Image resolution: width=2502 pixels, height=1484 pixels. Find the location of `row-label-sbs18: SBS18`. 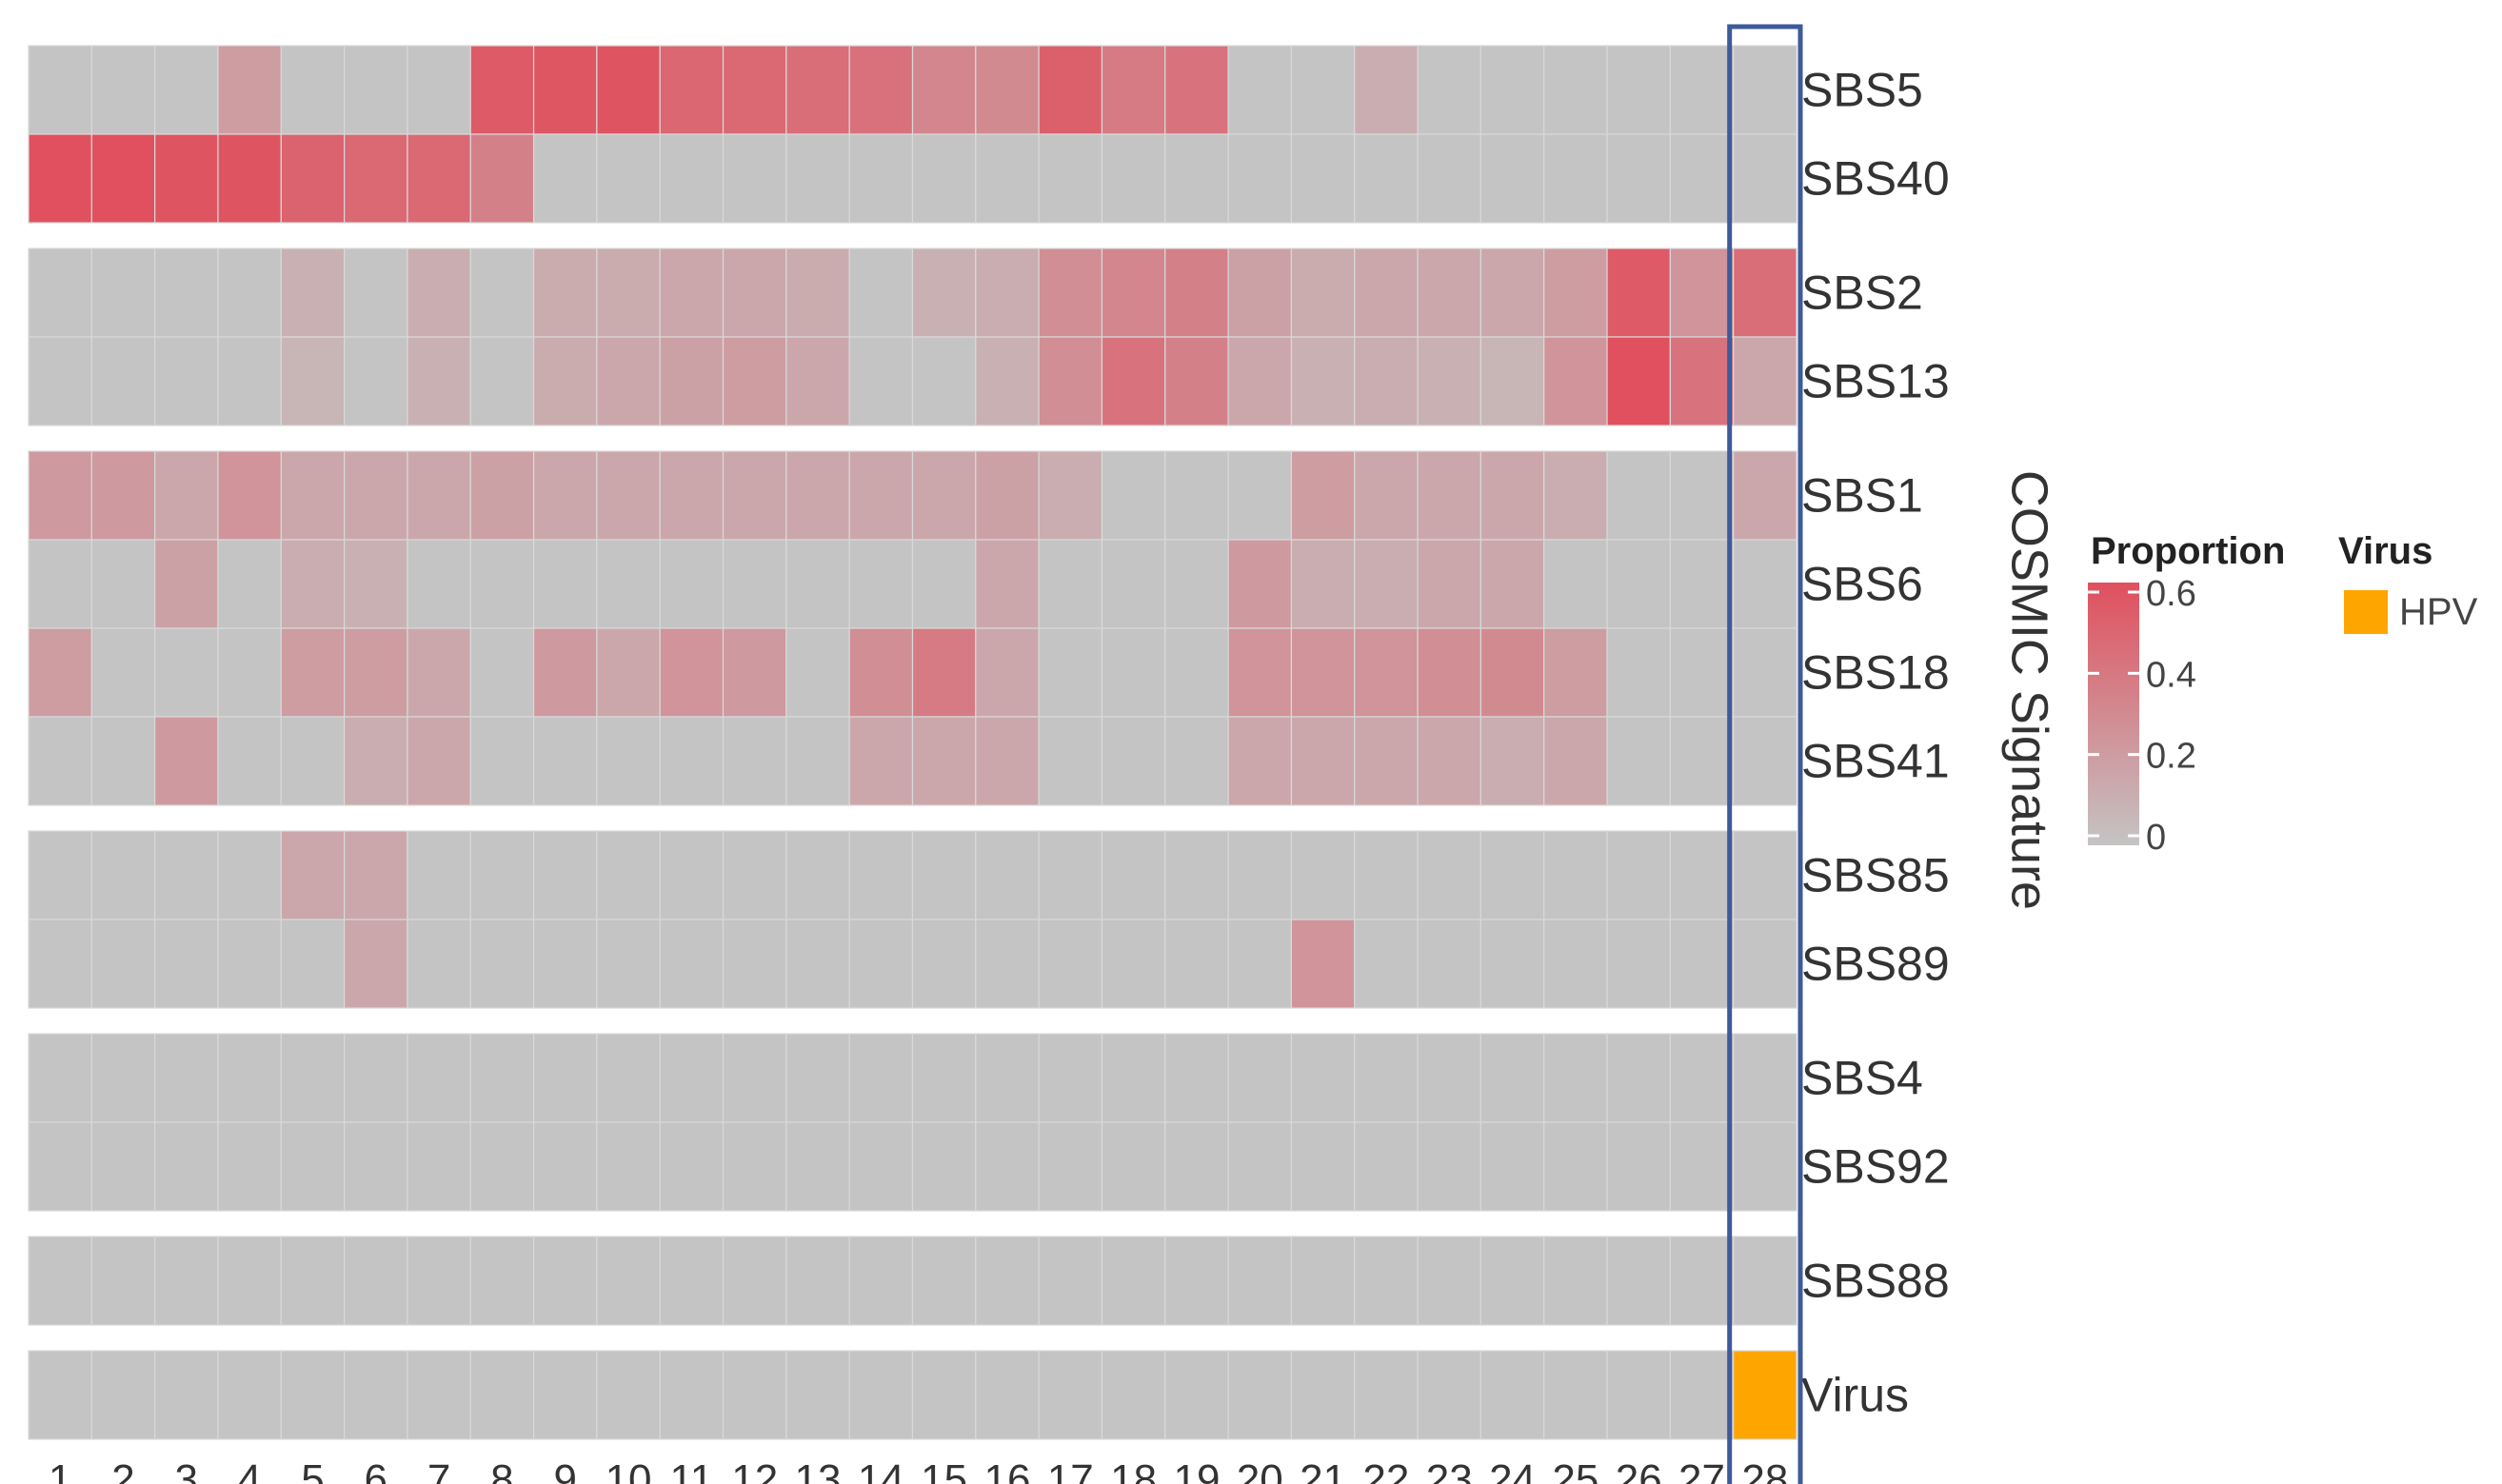

row-label-sbs18: SBS18 is located at coordinates (1875, 673).